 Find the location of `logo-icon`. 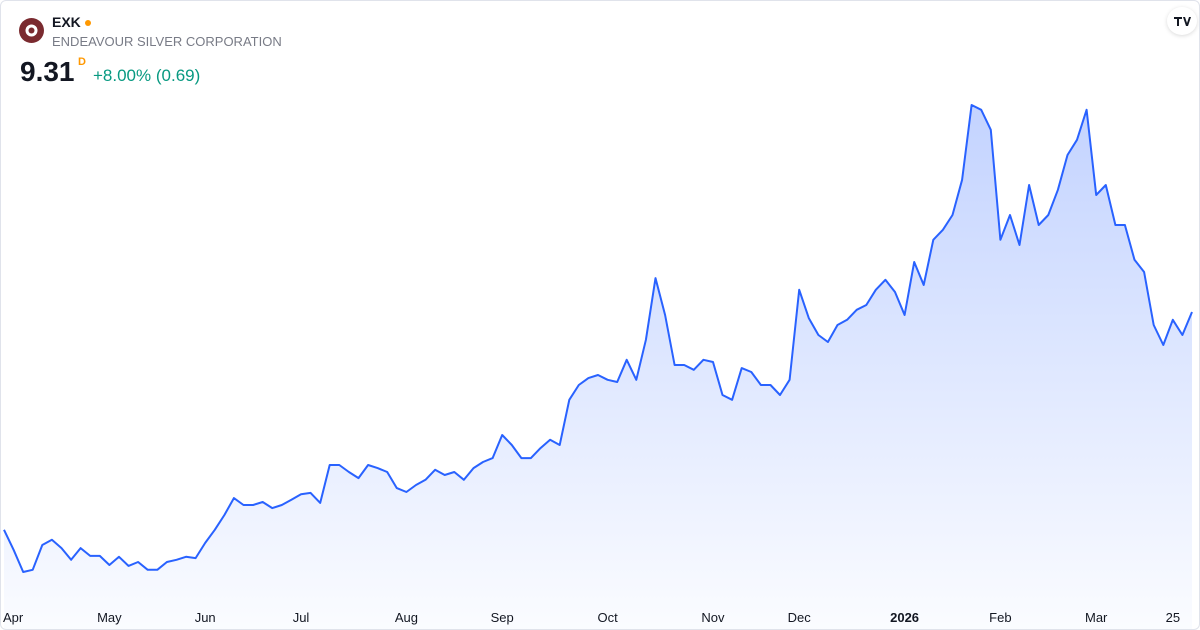

logo-icon is located at coordinates (31, 30).